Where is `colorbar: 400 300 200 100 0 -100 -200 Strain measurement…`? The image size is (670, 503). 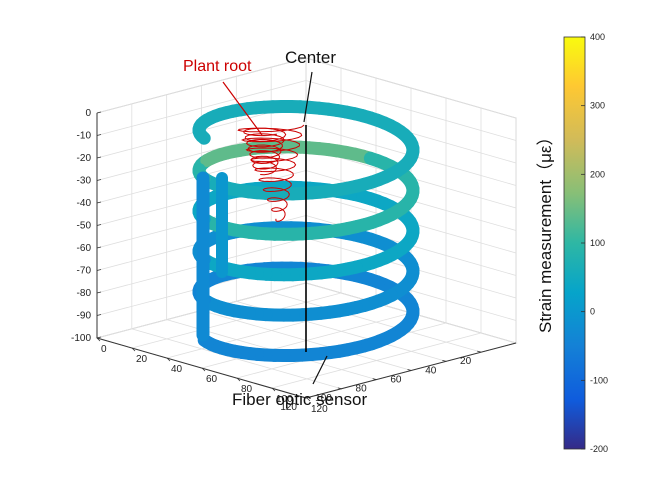 colorbar: 400 300 200 100 0 -100 -200 Strain measurement… is located at coordinates (572, 243).